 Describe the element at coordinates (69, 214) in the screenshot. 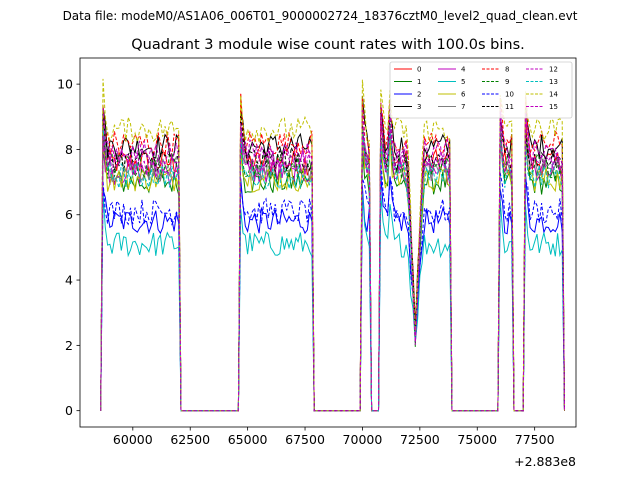

I see `y-tick-label: 6` at that location.